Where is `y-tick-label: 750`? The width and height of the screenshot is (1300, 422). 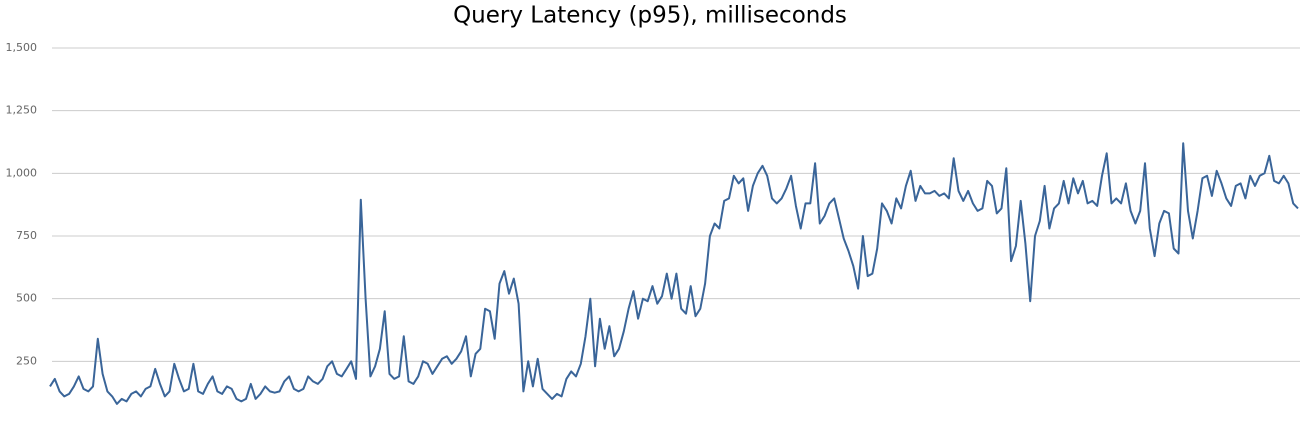 y-tick-label: 750 is located at coordinates (26, 235).